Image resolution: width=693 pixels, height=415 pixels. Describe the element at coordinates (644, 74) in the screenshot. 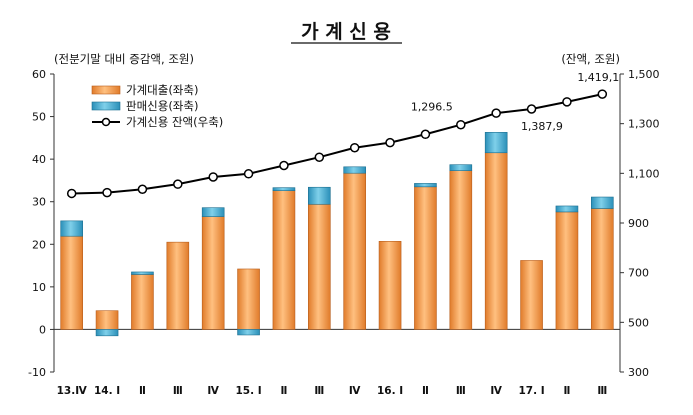

I see `right-axis-tick-label: 1,500` at that location.